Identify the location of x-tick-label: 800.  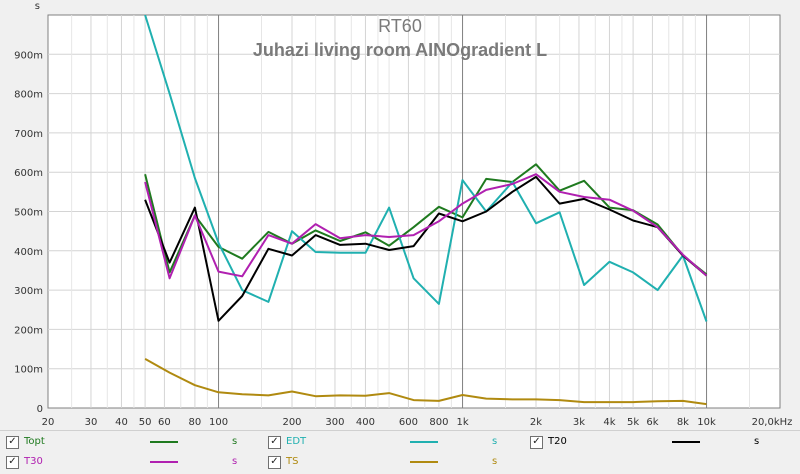
(438, 422).